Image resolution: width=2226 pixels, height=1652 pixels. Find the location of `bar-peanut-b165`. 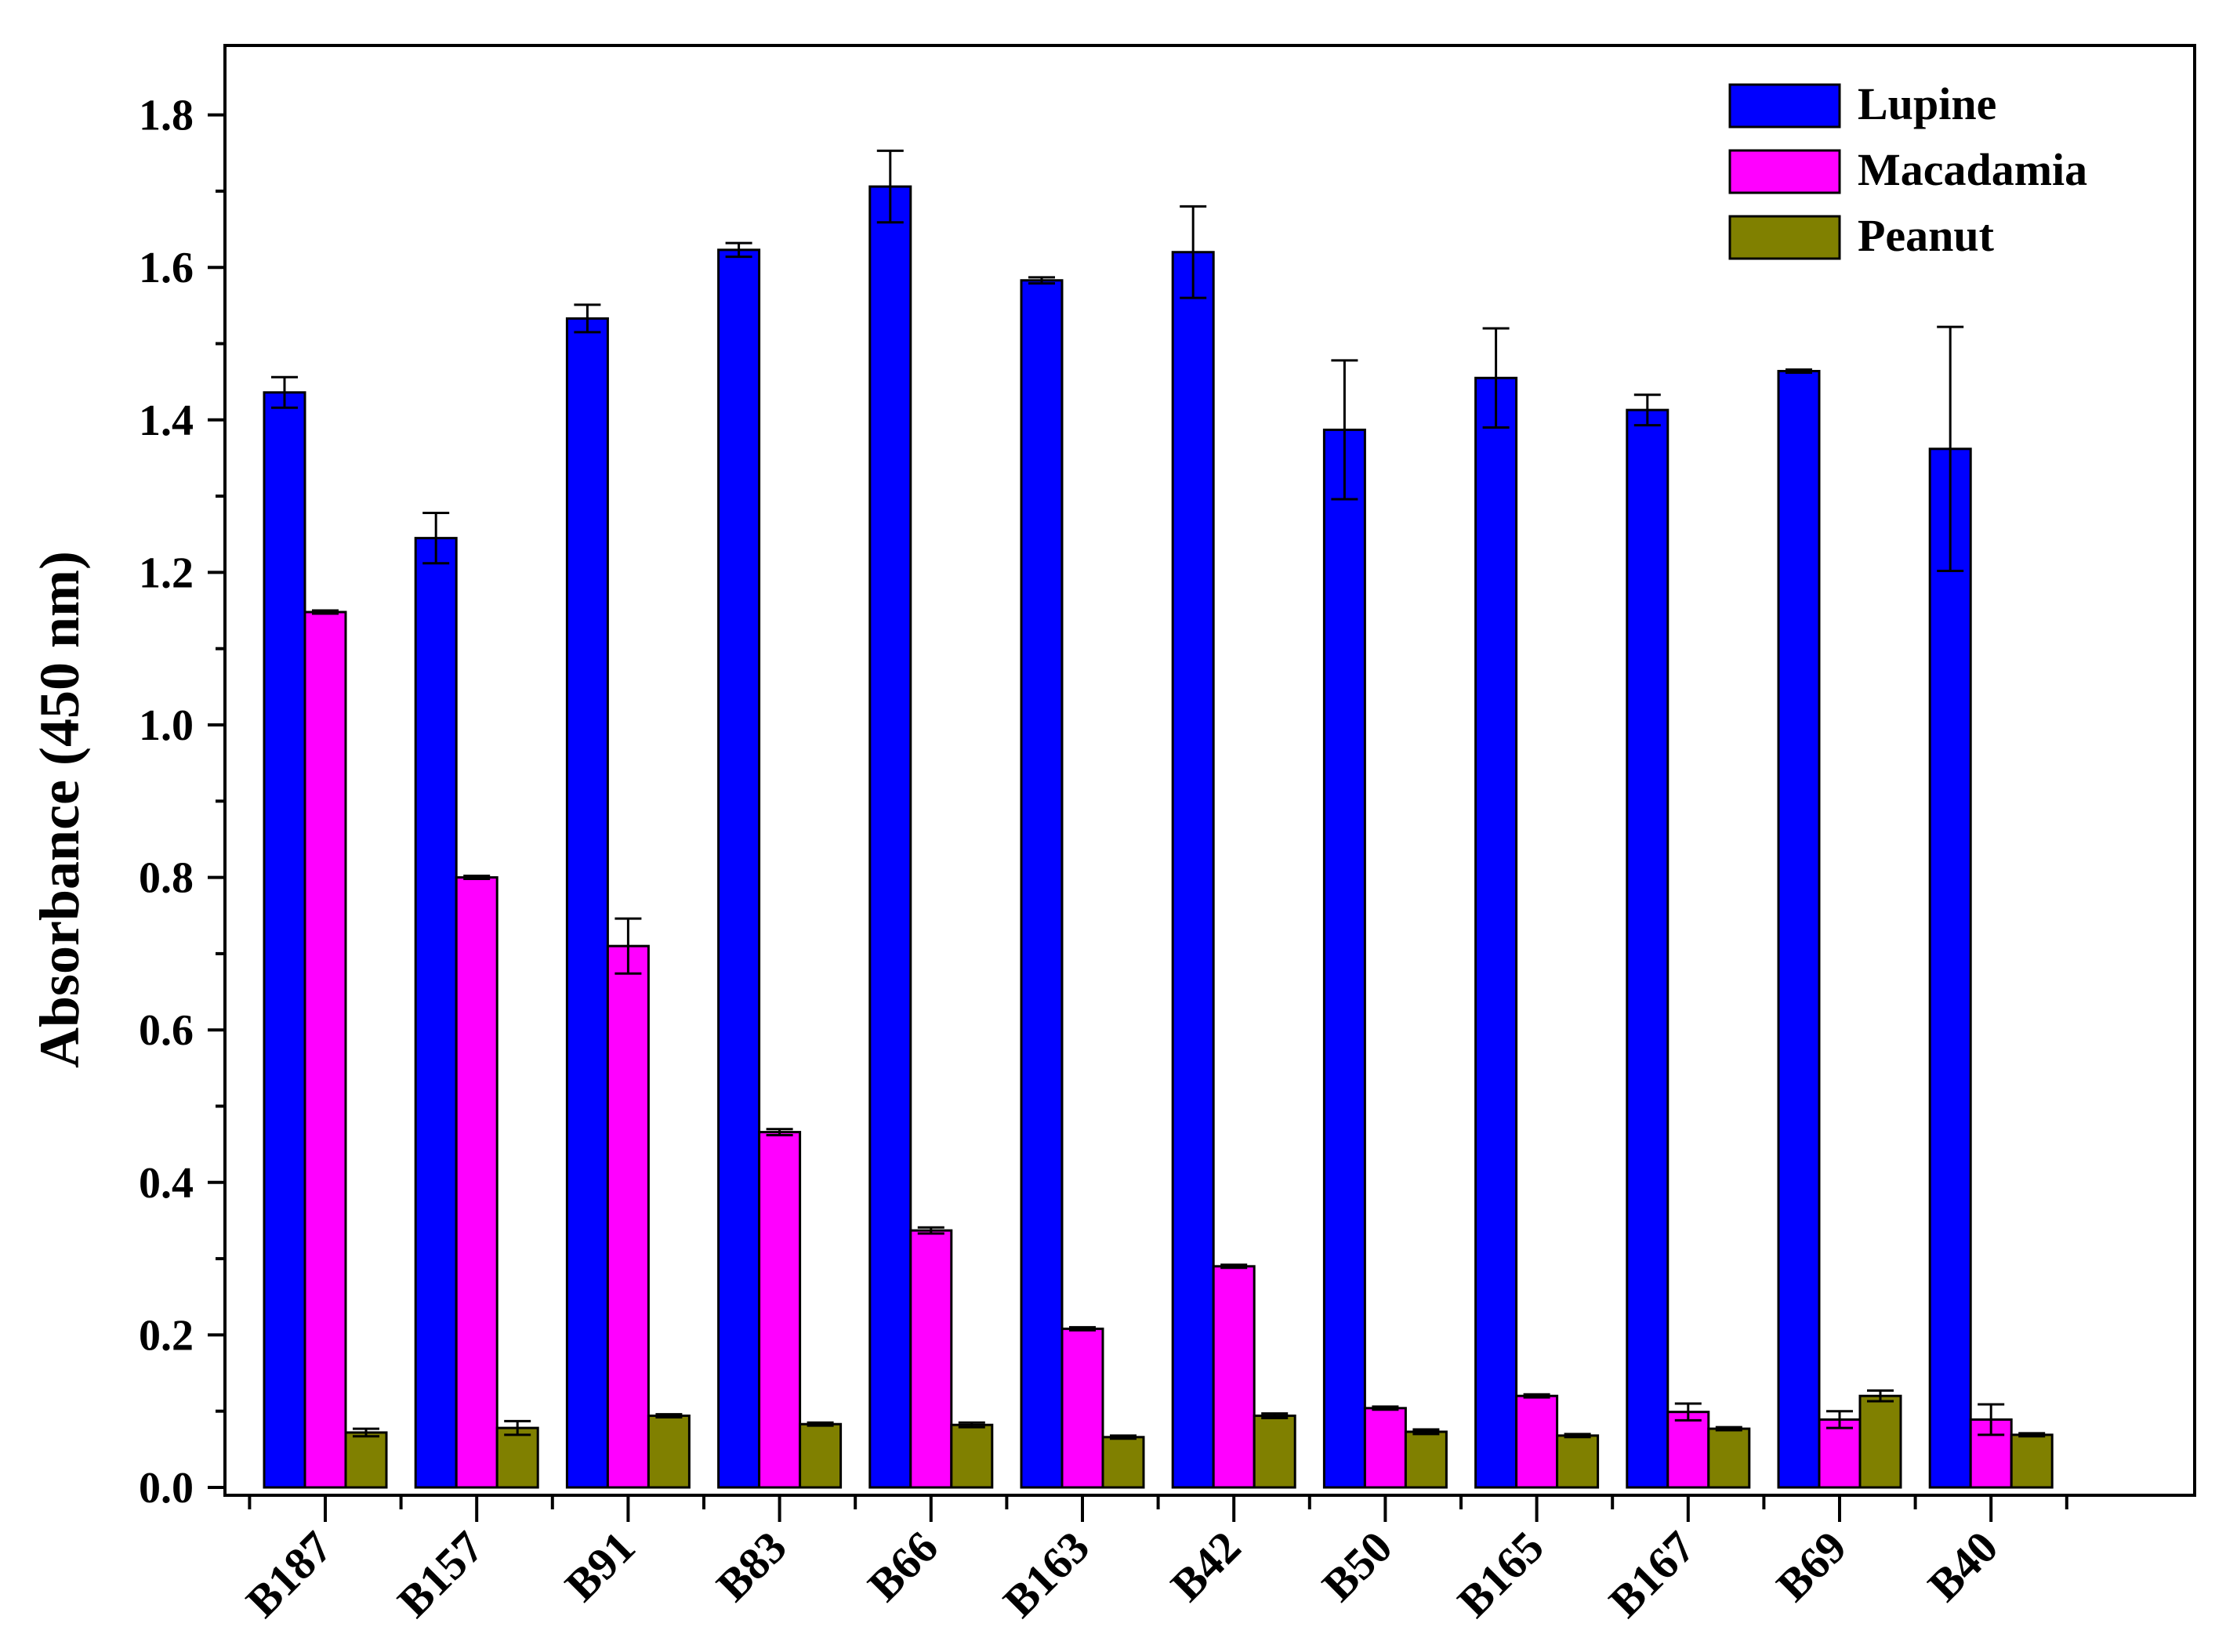

bar-peanut-b165 is located at coordinates (1578, 1461).